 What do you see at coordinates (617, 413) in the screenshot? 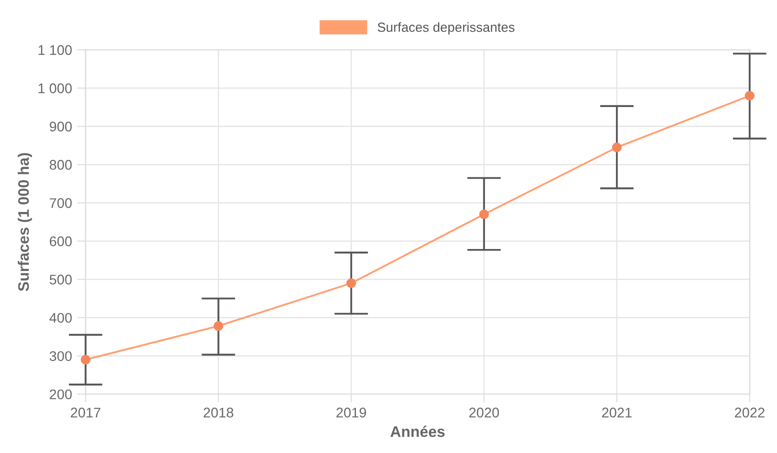
I see `x-tick-label: 2021` at bounding box center [617, 413].